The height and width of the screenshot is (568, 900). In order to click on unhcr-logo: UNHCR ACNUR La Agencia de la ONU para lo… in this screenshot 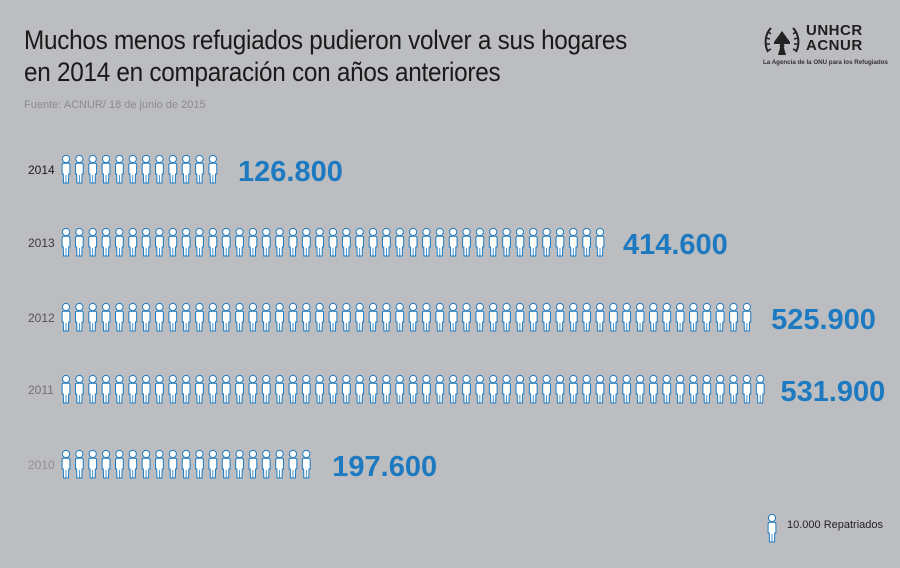, I will do `click(825, 44)`.